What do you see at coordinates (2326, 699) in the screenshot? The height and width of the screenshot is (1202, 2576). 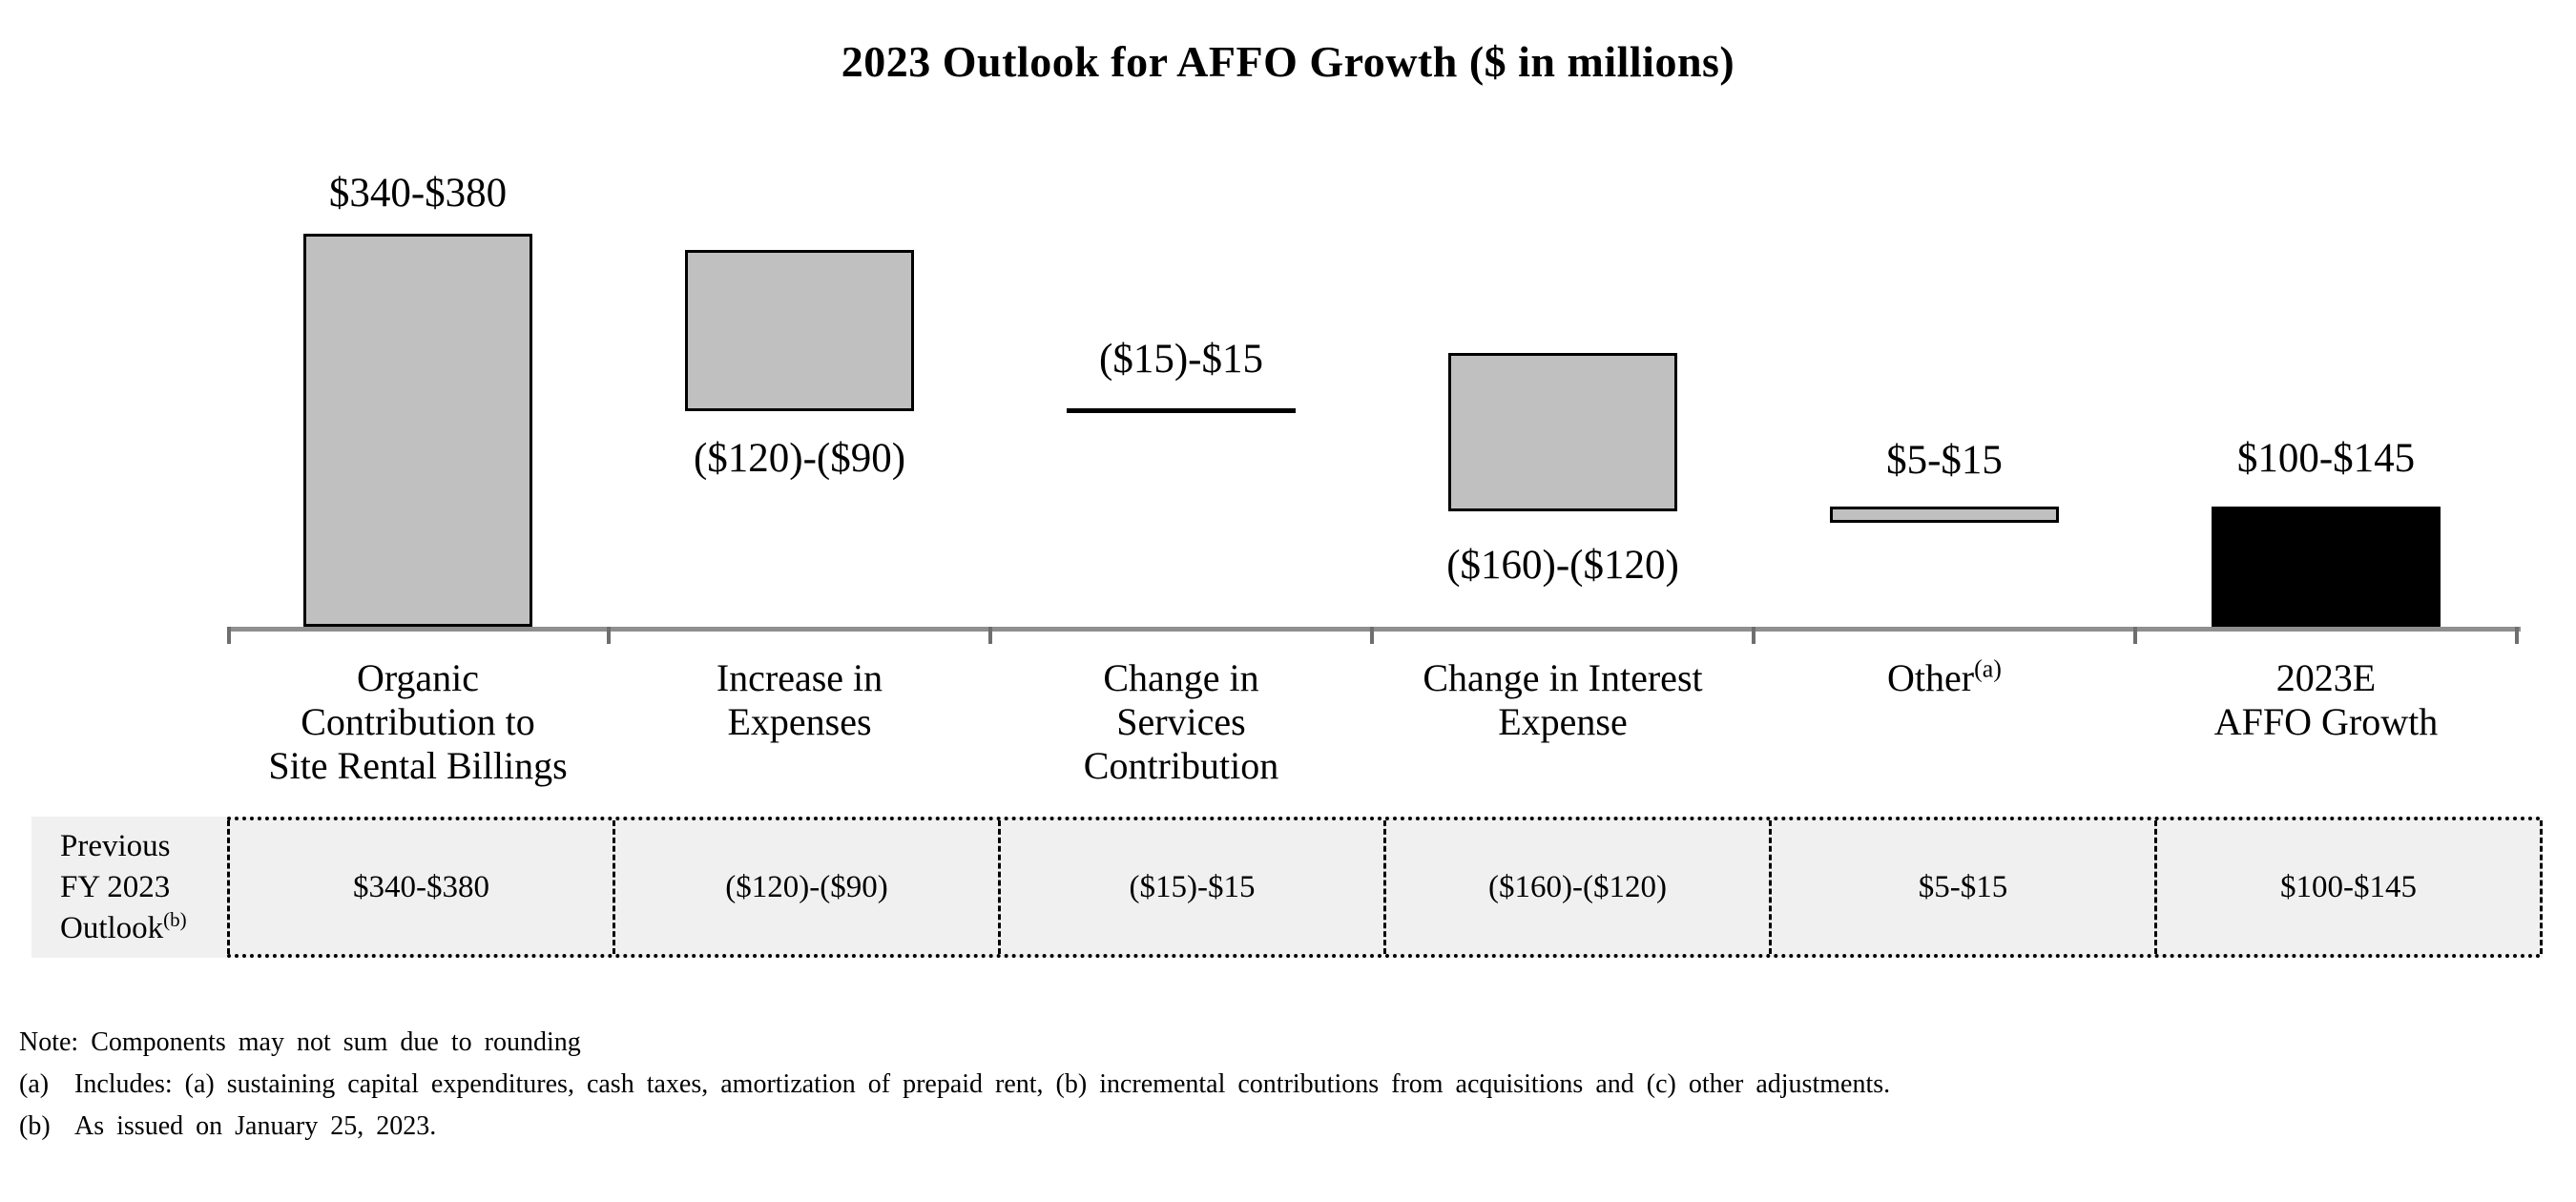 I see `category-label-2023e-affo-growth: 2023E AFFO Growth` at bounding box center [2326, 699].